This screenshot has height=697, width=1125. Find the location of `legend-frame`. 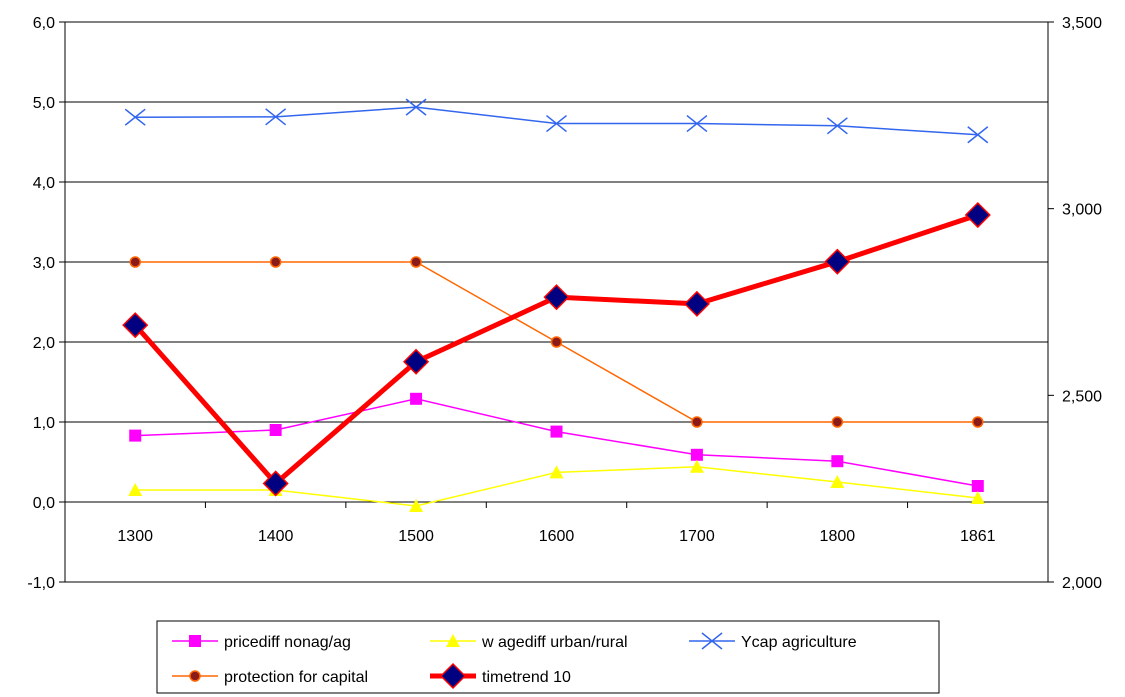

legend-frame is located at coordinates (548, 657).